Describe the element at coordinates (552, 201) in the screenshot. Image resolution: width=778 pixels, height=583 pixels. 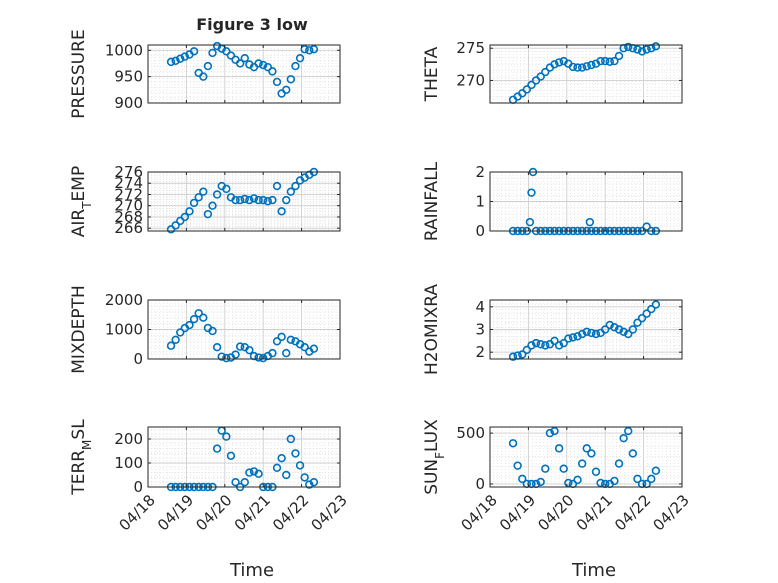
I see `subplot-rainfall: 0 1 2 RAINFALL` at that location.